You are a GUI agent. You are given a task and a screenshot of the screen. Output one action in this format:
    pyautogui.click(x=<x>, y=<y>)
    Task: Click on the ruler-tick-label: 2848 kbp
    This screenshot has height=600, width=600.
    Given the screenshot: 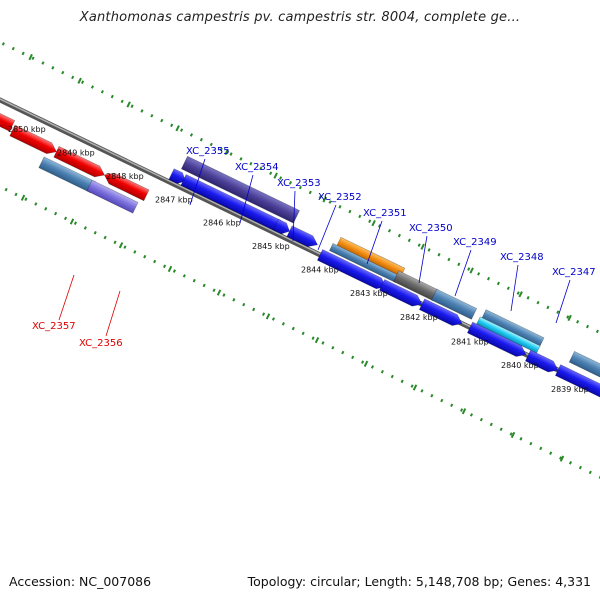 What is the action you would take?
    pyautogui.click(x=125, y=176)
    